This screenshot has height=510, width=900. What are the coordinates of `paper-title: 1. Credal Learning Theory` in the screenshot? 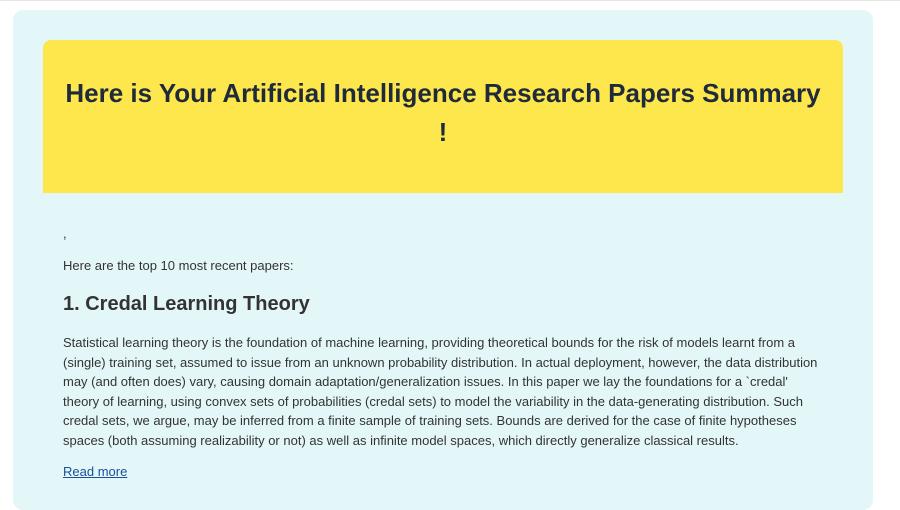 It's located at (186, 304).